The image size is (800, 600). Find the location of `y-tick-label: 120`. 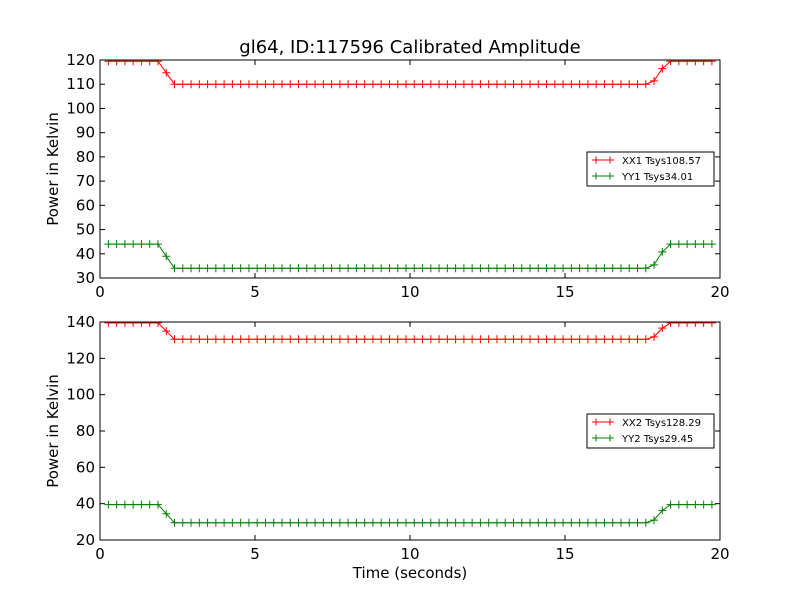

y-tick-label: 120 is located at coordinates (80, 60).